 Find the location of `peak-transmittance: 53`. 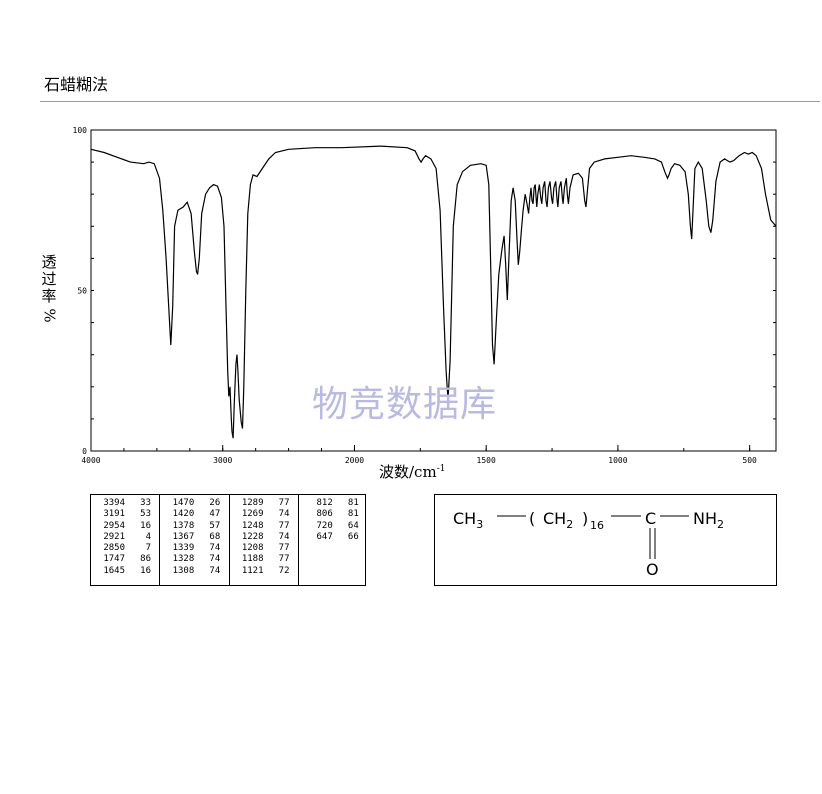

peak-transmittance: 53 is located at coordinates (145, 514).